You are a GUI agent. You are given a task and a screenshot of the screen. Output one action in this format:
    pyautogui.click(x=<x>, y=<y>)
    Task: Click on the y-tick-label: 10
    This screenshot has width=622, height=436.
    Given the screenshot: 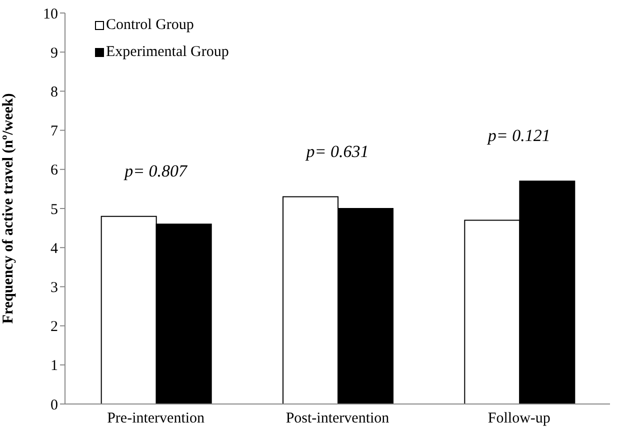 What is the action you would take?
    pyautogui.click(x=50, y=14)
    